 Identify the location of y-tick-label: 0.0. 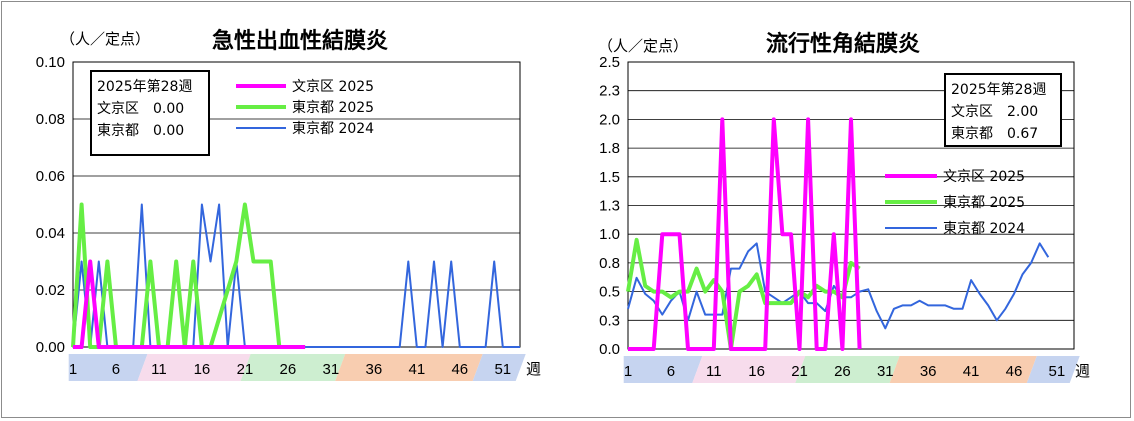
(609, 349).